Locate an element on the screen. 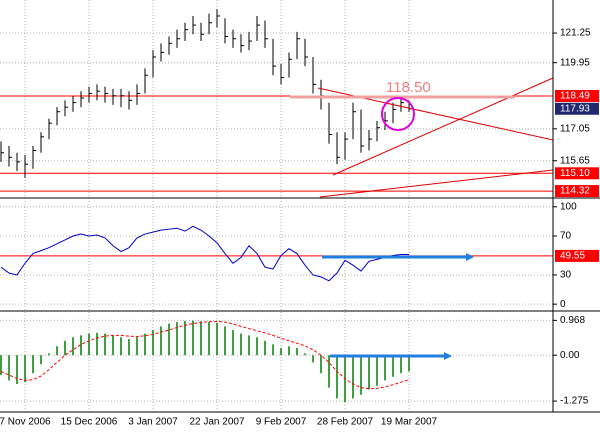 This screenshot has height=433, width=600. signal-line is located at coordinates (205, 355).